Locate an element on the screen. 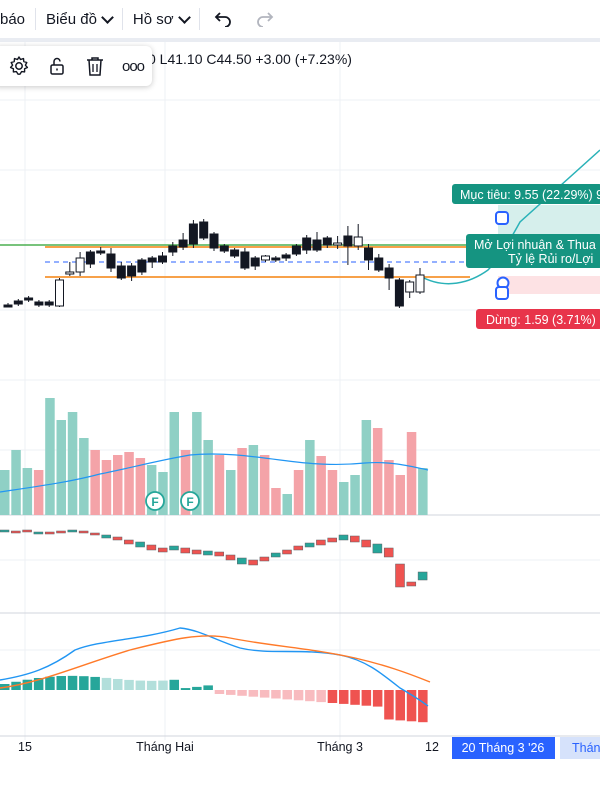  svg-text: F is located at coordinates (189, 502).